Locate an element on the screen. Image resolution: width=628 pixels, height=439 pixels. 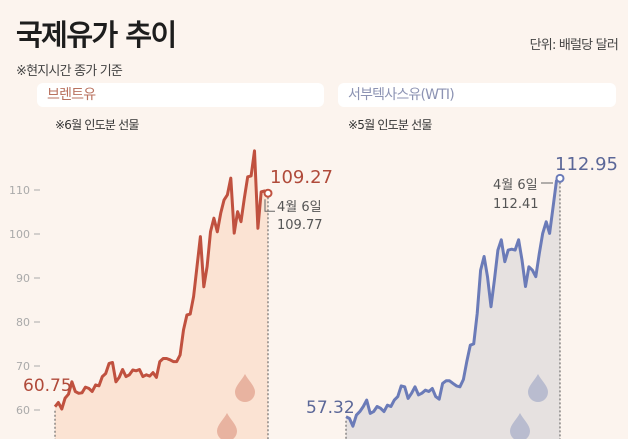
brent-subtitle: ※6월 인도분 선물 is located at coordinates (97, 125).